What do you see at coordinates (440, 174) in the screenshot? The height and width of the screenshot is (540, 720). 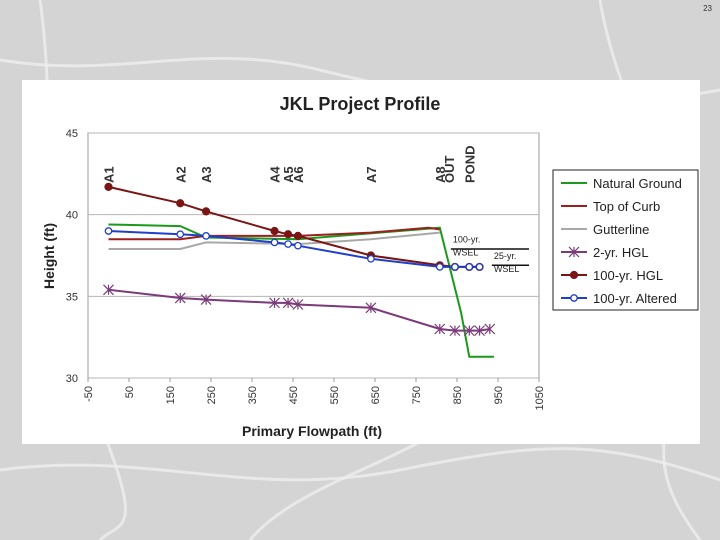 I see `station-label: A8` at bounding box center [440, 174].